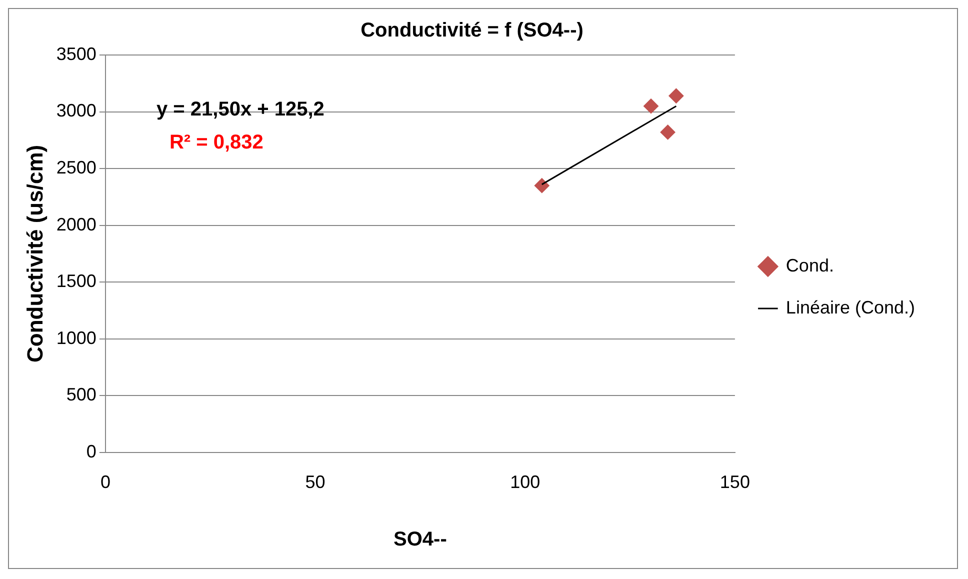 The image size is (968, 579). Describe the element at coordinates (76, 224) in the screenshot. I see `y-tick-label: 2000` at that location.